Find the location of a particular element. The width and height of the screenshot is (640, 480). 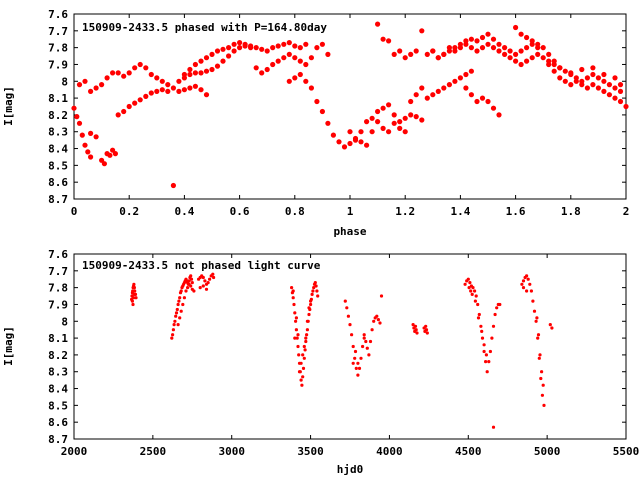

unphased-ytick-label: 8.2 is located at coordinates (58, 355).